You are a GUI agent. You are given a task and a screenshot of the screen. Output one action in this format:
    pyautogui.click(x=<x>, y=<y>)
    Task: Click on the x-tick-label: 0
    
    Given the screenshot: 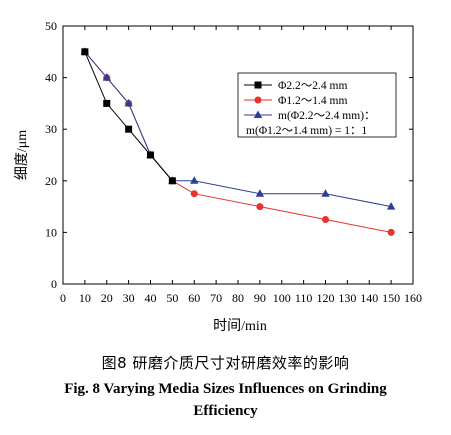 What is the action you would take?
    pyautogui.click(x=63, y=298)
    